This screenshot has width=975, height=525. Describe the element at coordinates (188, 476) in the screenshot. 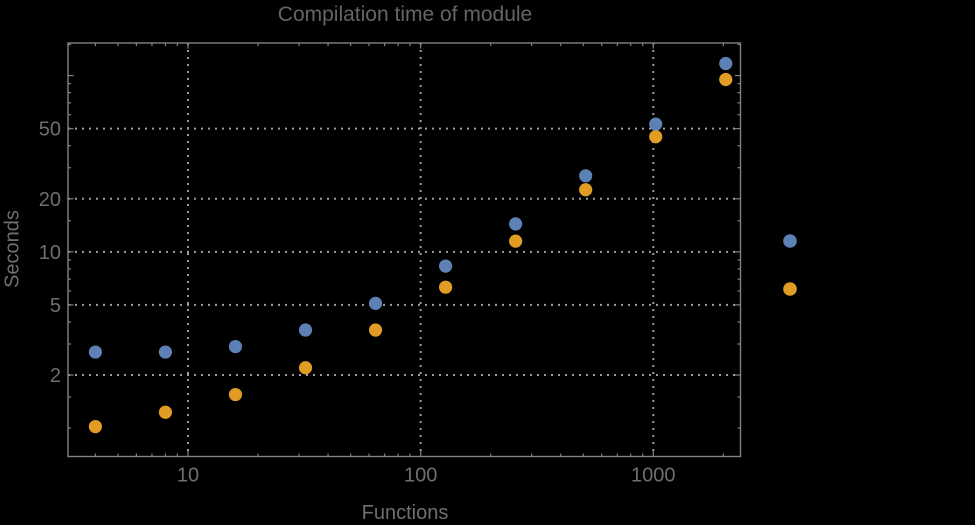

I see `x-tick-label: 10` at that location.